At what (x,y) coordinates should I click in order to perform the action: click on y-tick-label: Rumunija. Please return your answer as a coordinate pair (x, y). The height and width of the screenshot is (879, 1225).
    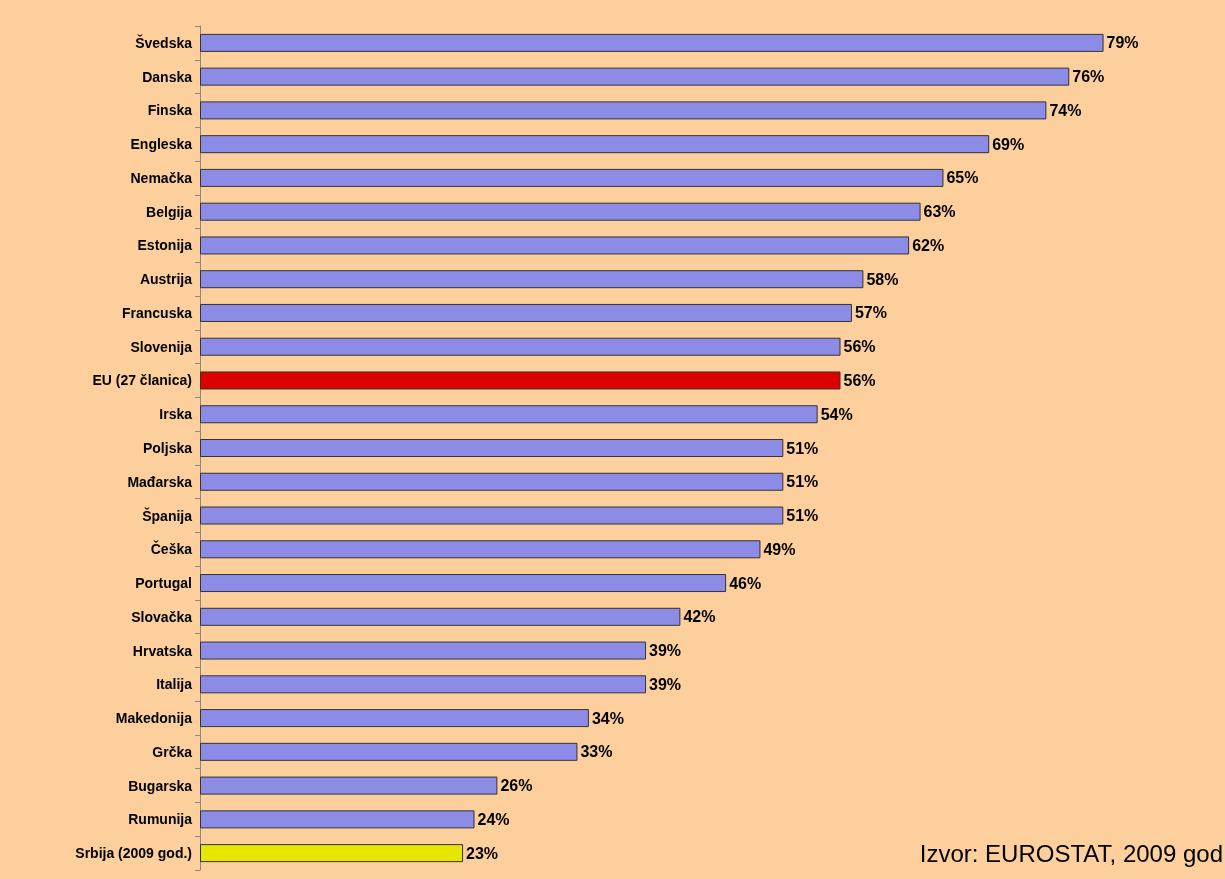
    Looking at the image, I should click on (160, 819).